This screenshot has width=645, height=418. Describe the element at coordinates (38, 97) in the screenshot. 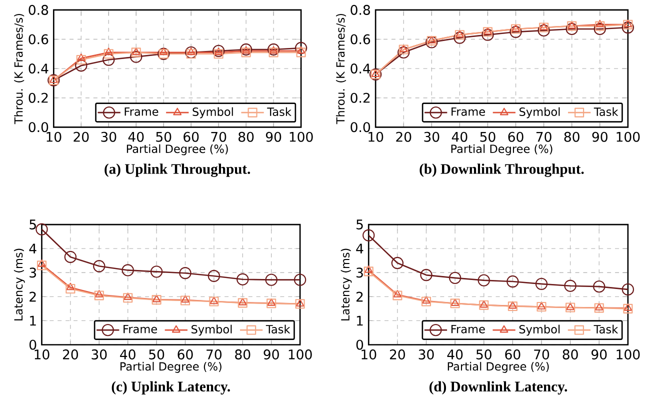

I see `y-tick-label: 0.2` at that location.